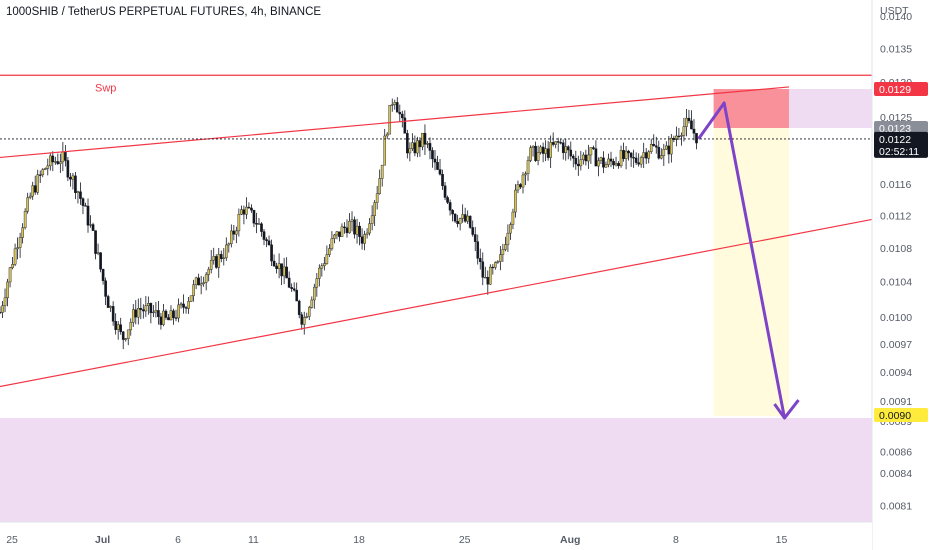 This screenshot has width=932, height=550. Describe the element at coordinates (895, 416) in the screenshot. I see `svg-text: 0.0090` at that location.